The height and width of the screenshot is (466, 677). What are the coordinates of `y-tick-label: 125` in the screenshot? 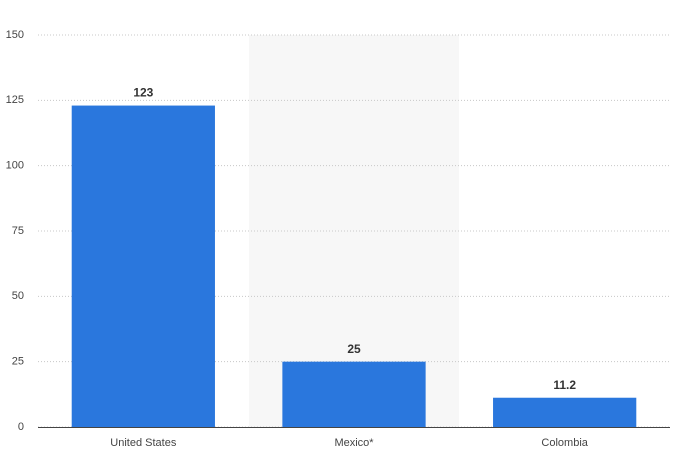 It's located at (15, 100).